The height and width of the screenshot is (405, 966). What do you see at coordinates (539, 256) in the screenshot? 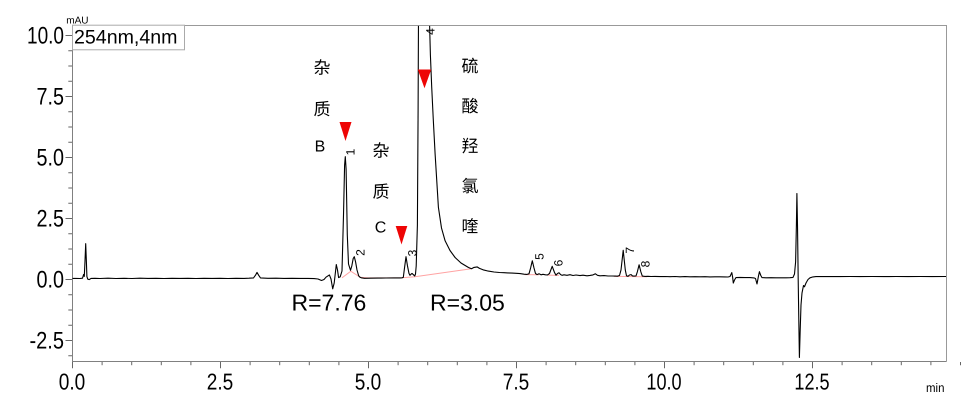
I see `svg-text: 5` at bounding box center [539, 256].